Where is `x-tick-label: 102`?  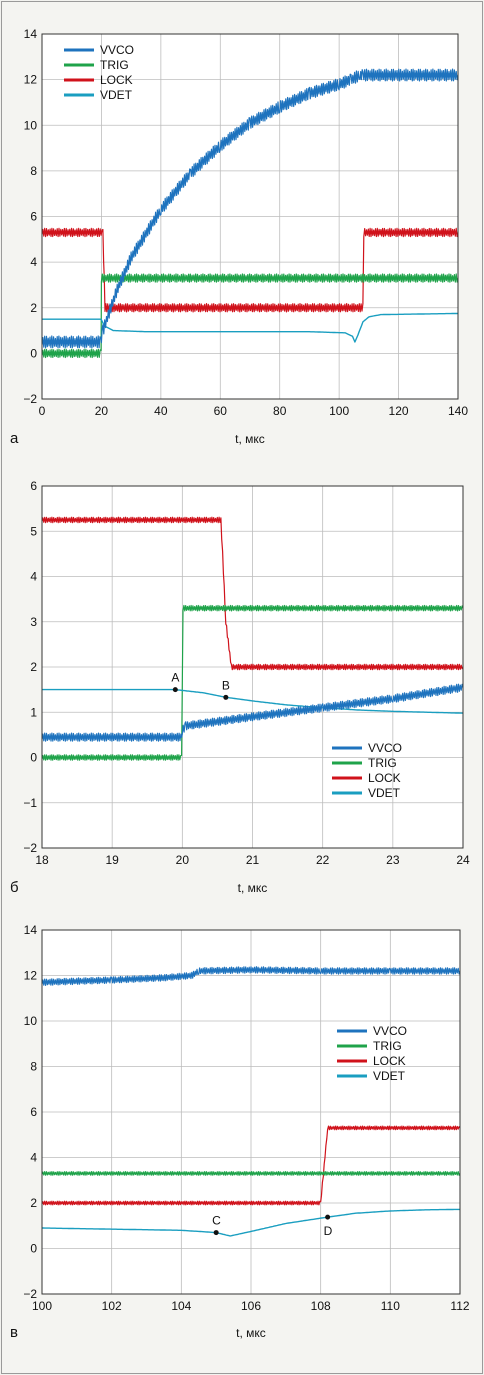
x-tick-label: 102 is located at coordinates (112, 1306).